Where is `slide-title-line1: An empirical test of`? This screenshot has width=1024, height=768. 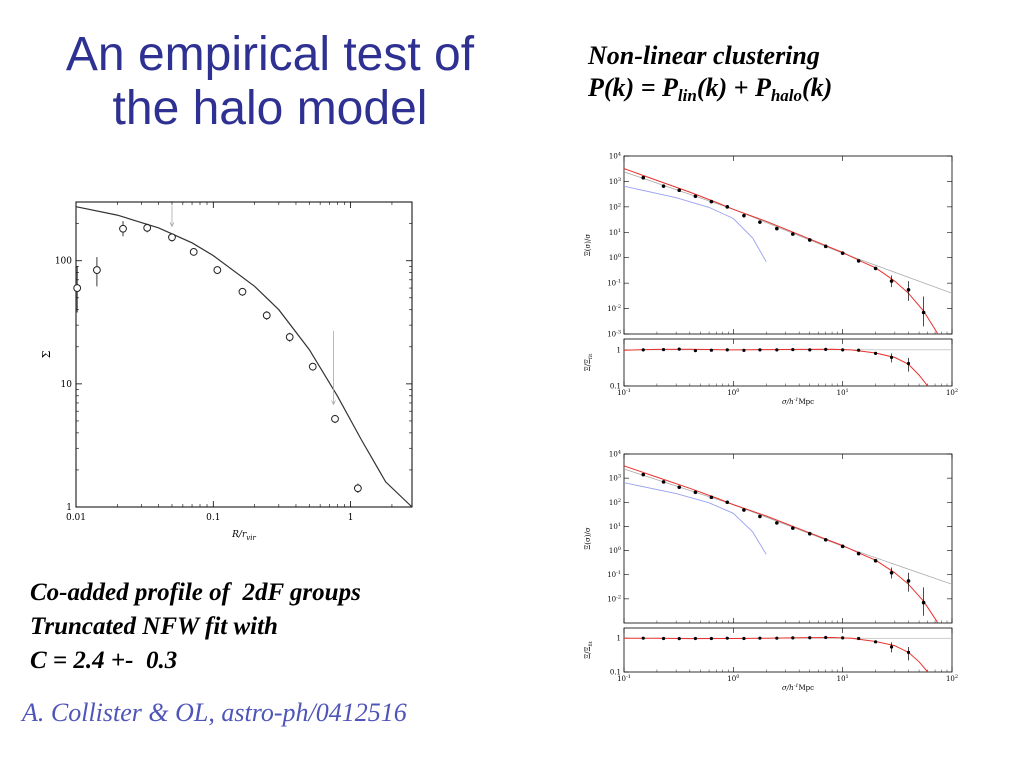
slide-title-line1: An empirical test of is located at coordinates (270, 54).